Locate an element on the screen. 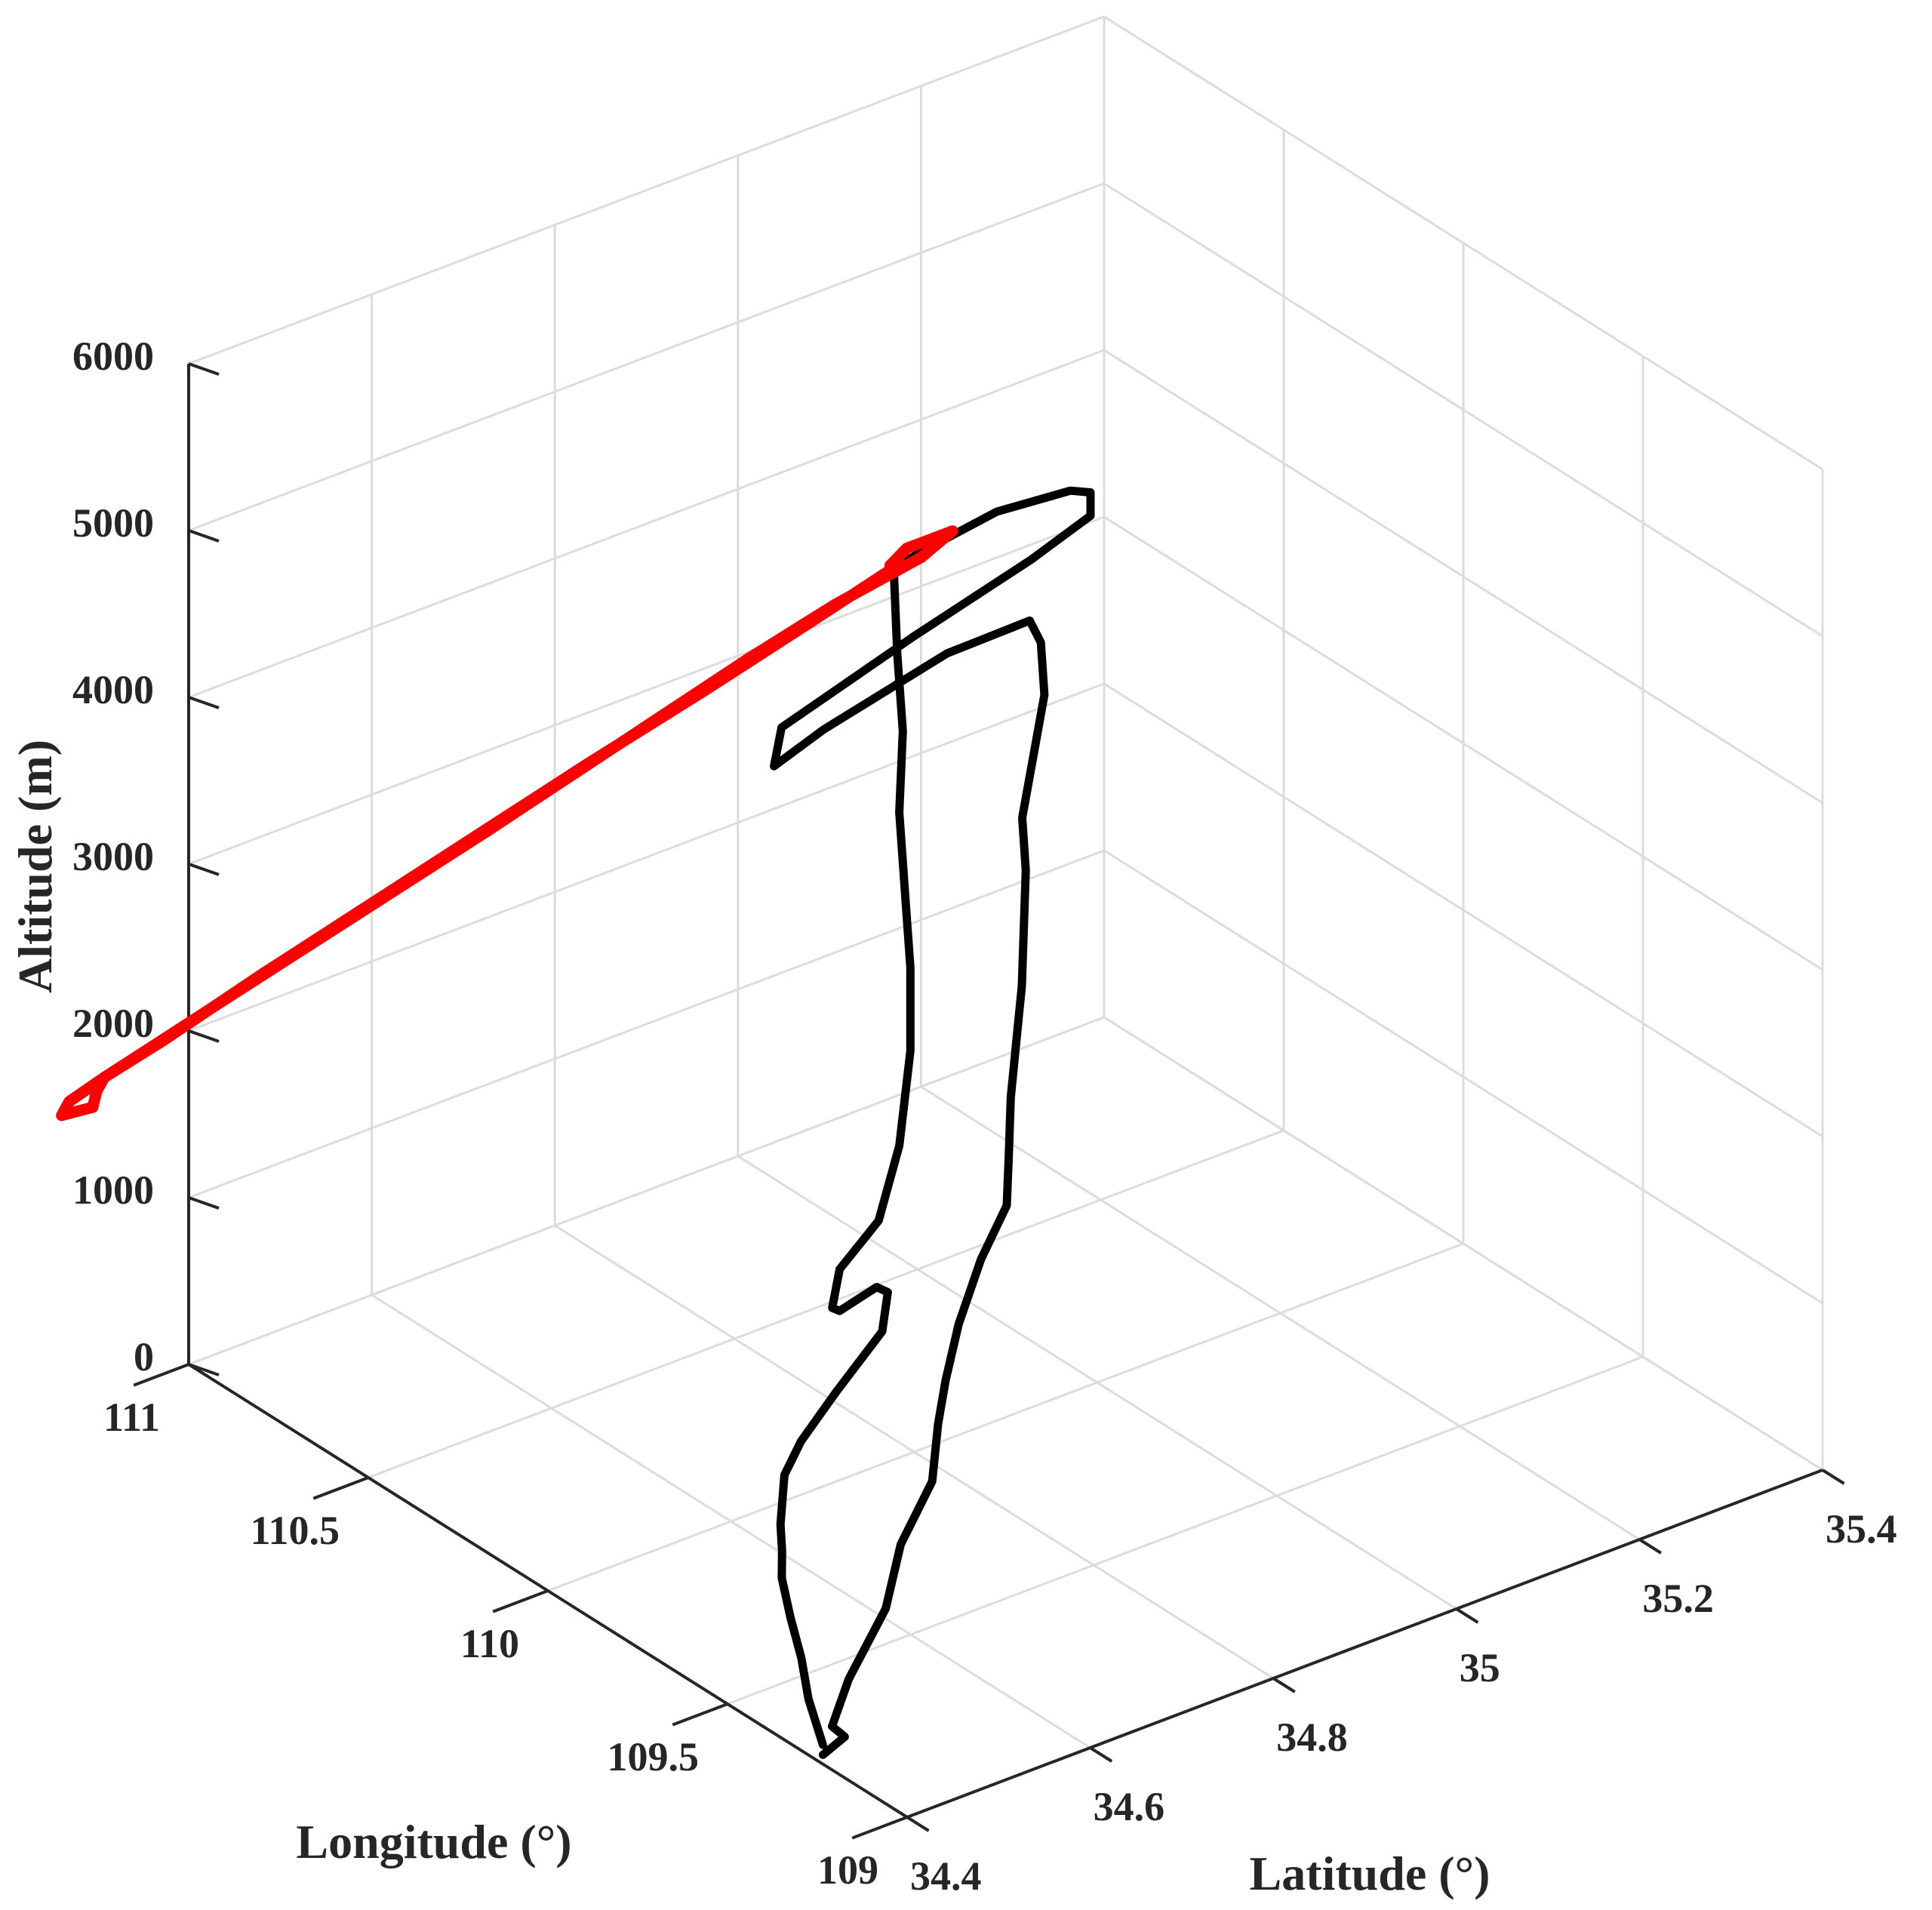  y-axis-line is located at coordinates (1364, 1644).